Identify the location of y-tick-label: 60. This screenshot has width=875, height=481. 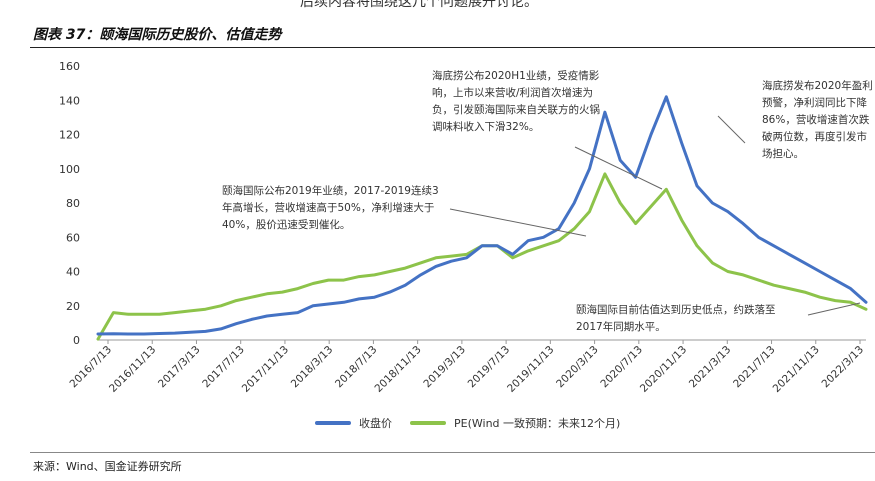
(73, 237).